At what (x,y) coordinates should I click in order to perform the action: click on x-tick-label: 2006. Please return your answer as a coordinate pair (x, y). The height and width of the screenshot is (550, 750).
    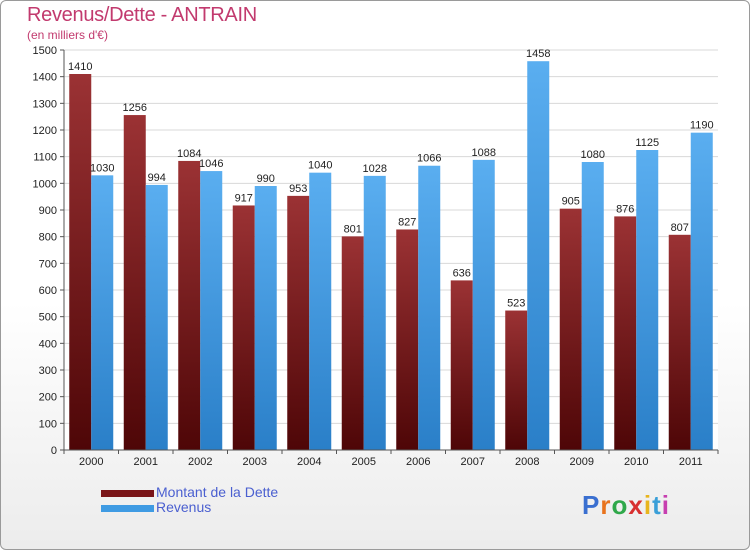
    Looking at the image, I should click on (418, 462).